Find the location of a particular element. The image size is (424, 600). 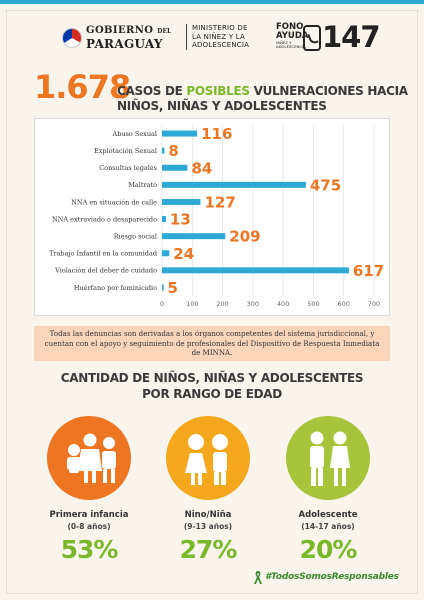

title-line1: CASOS DE POSIBLES VULNERACIONES HACIA is located at coordinates (262, 91).